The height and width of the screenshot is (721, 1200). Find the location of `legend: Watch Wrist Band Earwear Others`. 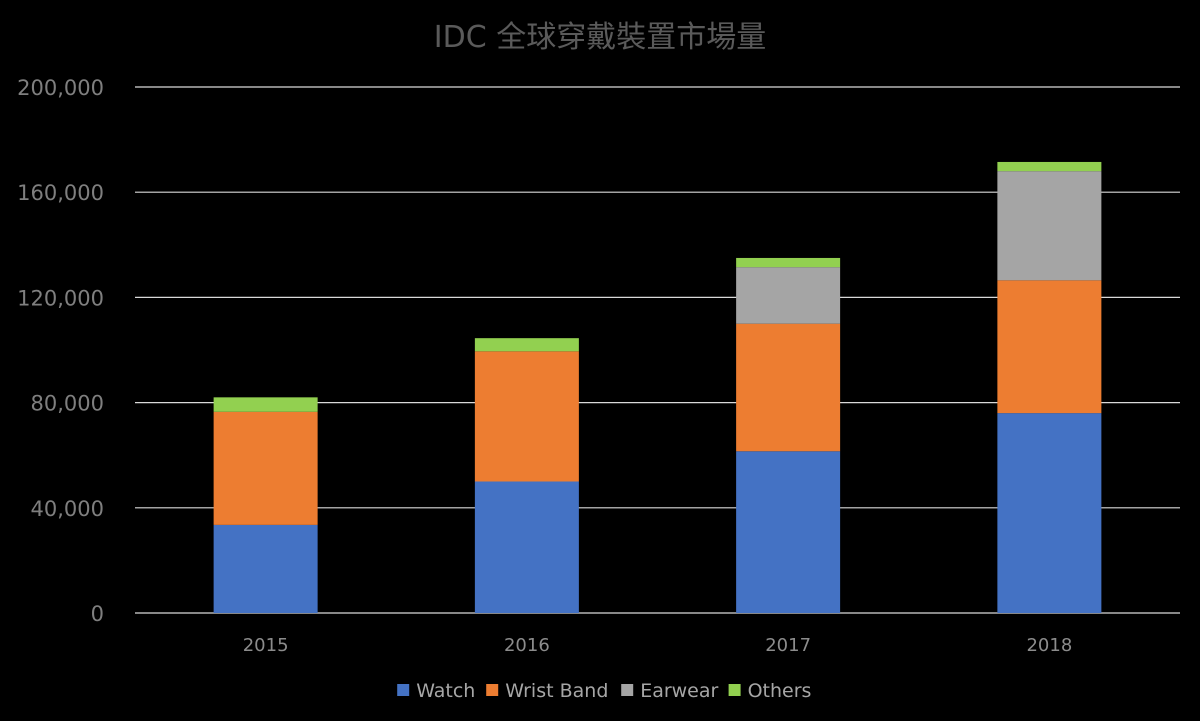

legend: Watch Wrist Band Earwear Others is located at coordinates (604, 691).